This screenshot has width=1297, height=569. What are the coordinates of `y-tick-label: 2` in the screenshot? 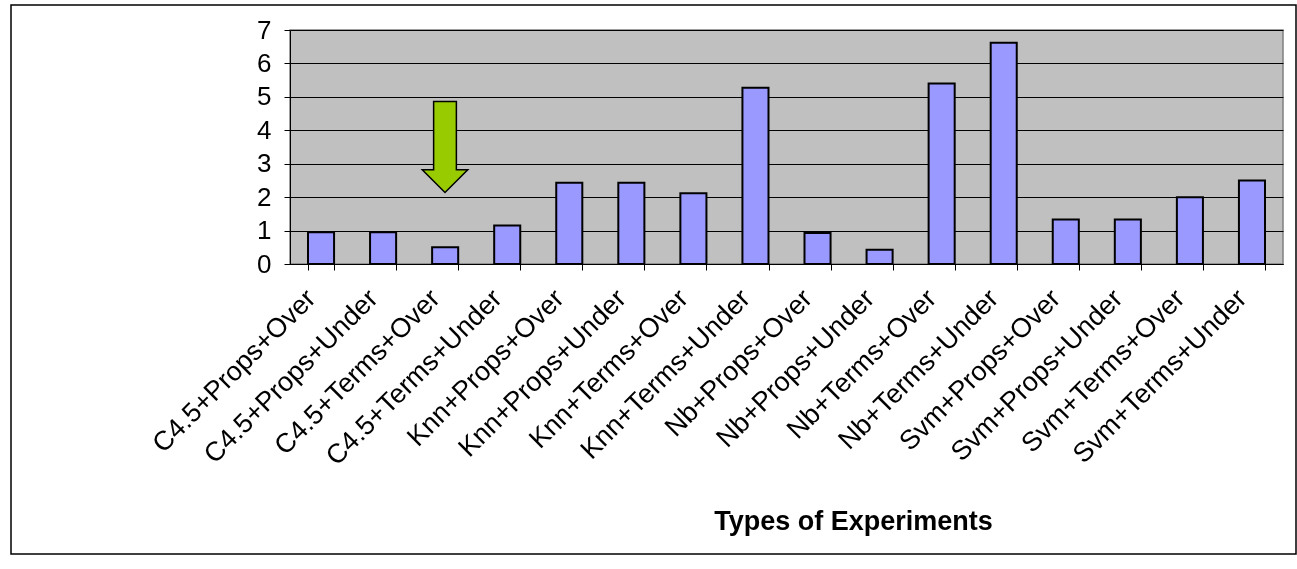 It's located at (264, 196).